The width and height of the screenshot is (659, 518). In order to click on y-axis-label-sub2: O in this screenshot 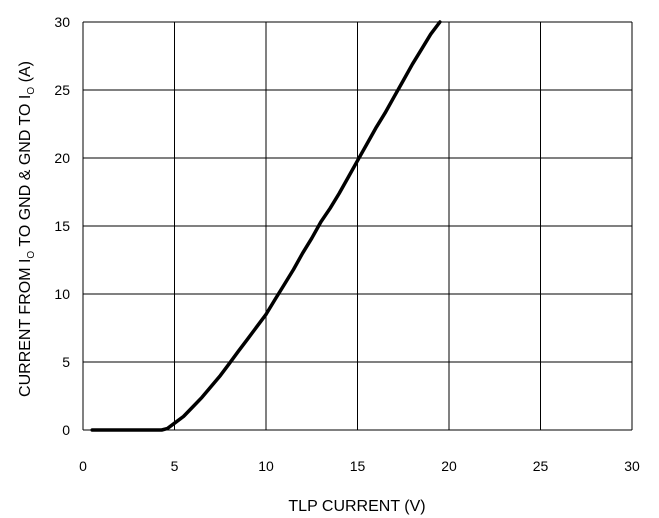, I will do `click(31, 91)`.